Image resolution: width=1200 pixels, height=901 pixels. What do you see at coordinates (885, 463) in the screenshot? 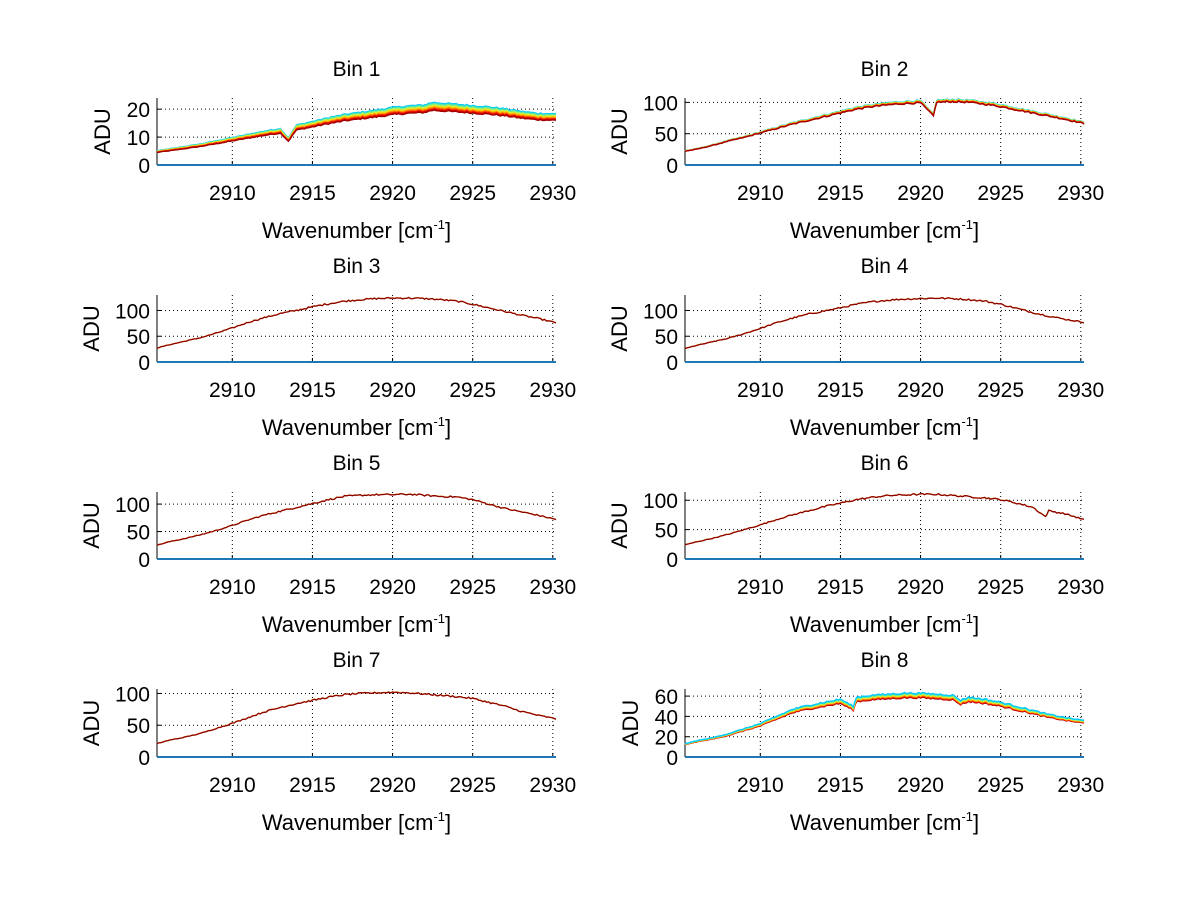
I see `panel-title: Bin 6` at bounding box center [885, 463].